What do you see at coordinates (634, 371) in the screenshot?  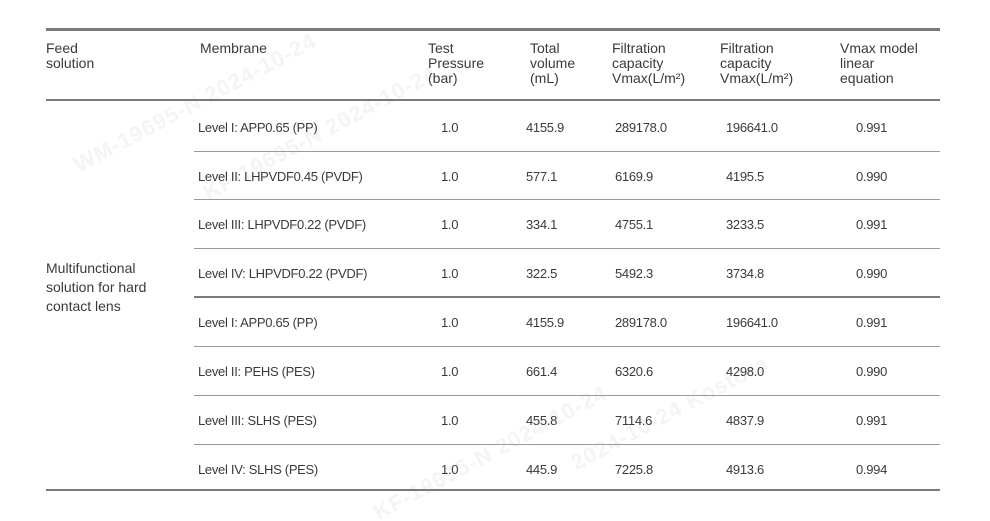 I see `capacity1-cell: 6320.6` at bounding box center [634, 371].